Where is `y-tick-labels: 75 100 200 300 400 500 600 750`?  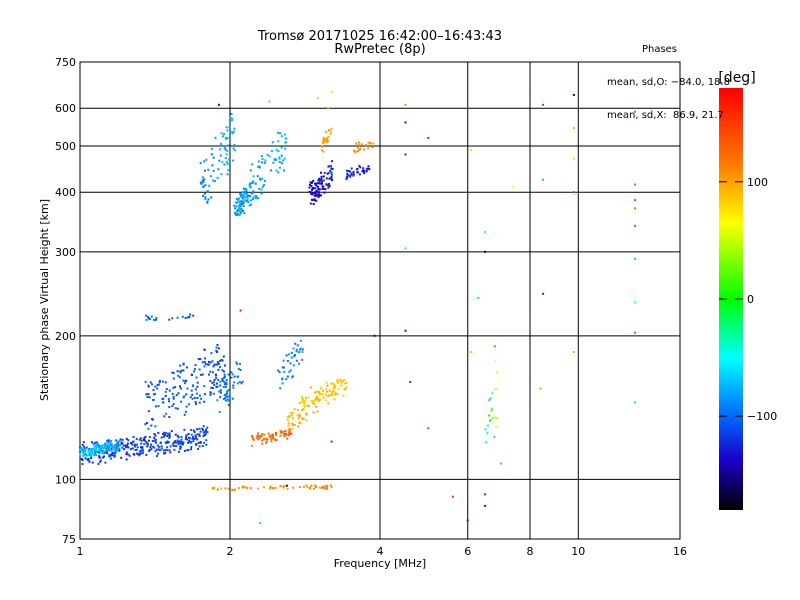
y-tick-labels: 75 100 200 300 400 500 600 750 is located at coordinates (65, 301).